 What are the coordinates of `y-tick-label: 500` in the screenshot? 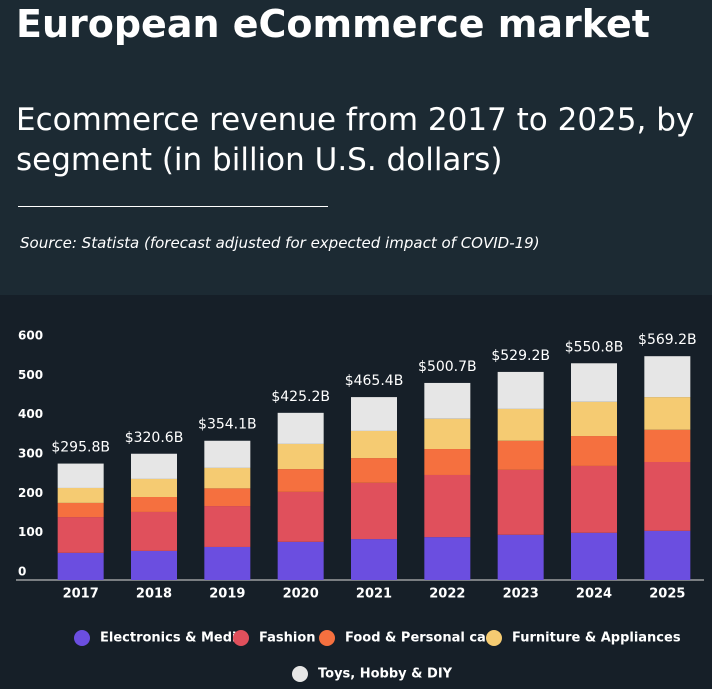 It's located at (30, 375).